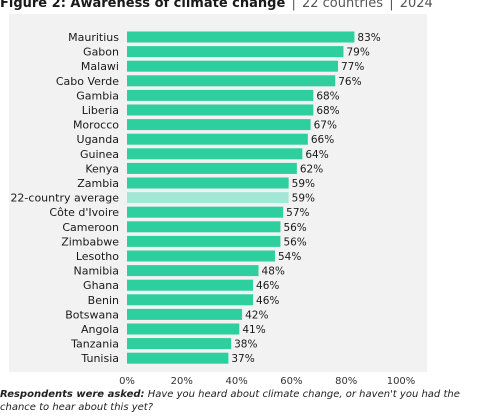 Image resolution: width=497 pixels, height=418 pixels. What do you see at coordinates (190, 300) in the screenshot?
I see `bar-benin` at bounding box center [190, 300].